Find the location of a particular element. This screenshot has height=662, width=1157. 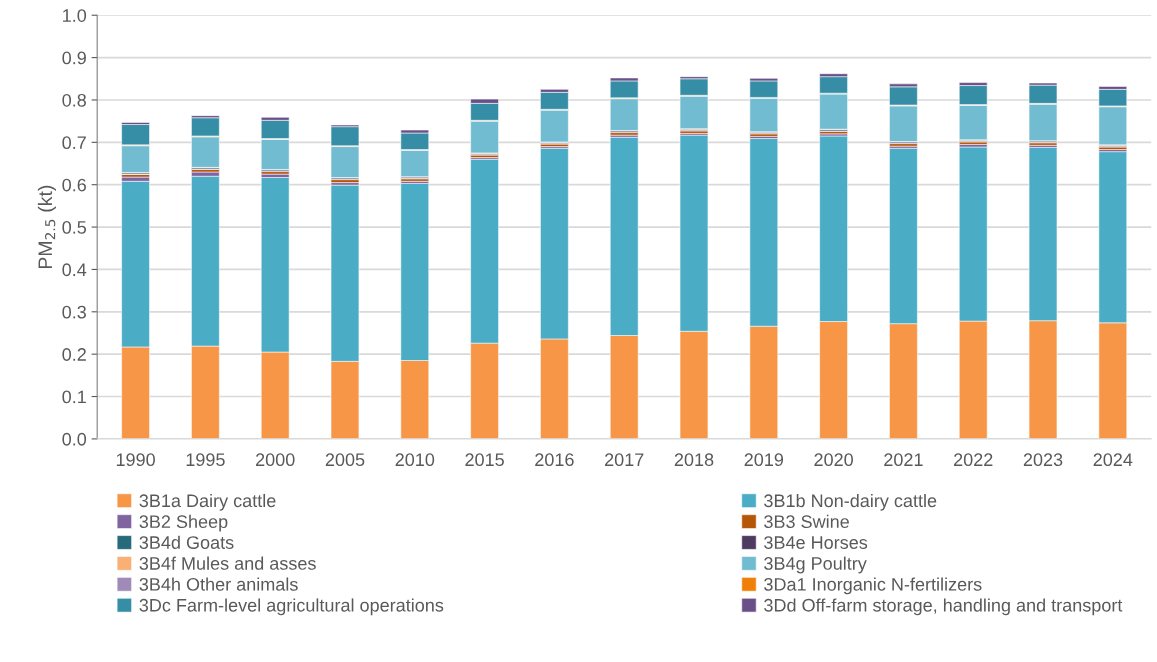

x-tick-label: 2005 is located at coordinates (345, 460).